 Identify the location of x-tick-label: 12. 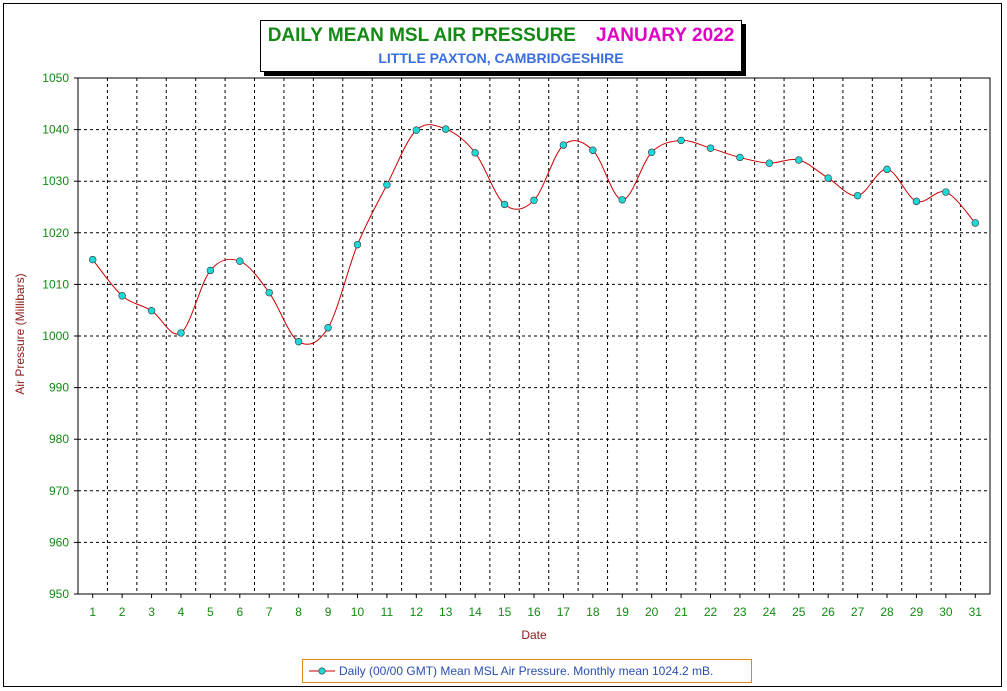
(417, 612).